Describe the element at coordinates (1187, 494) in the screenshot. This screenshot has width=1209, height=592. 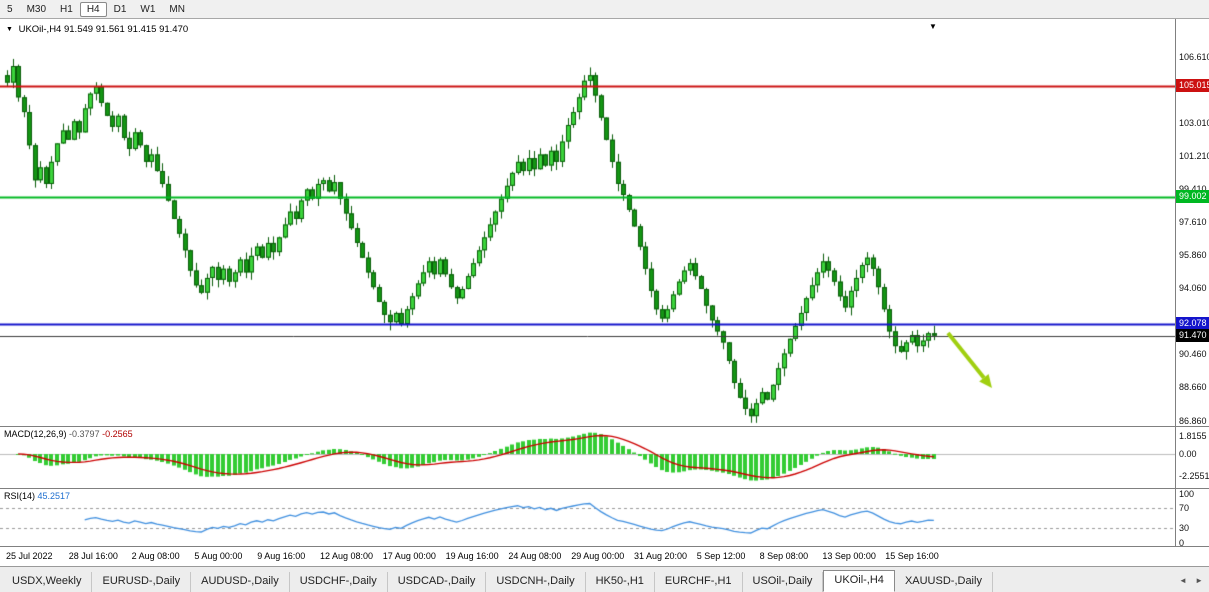
I see `rsi-scale-tick: 100` at that location.